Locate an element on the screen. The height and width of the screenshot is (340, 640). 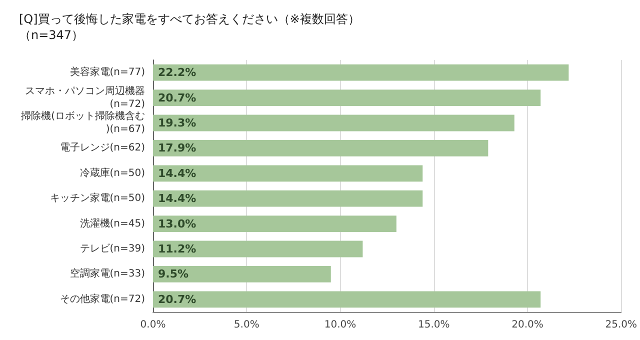
y-tick-label: キッチン家電(n=50) is located at coordinates (98, 198).